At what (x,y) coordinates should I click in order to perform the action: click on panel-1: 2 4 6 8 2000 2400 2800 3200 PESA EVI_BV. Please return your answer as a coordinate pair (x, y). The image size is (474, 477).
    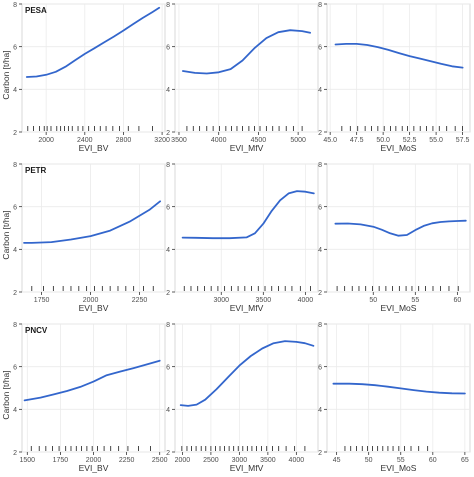
    Looking at the image, I should click on (91, 77).